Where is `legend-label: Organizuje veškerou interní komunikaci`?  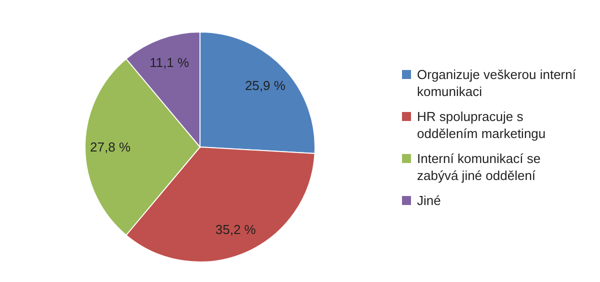 legend-label: Organizuje veškerou interní komunikaci is located at coordinates (497, 83).